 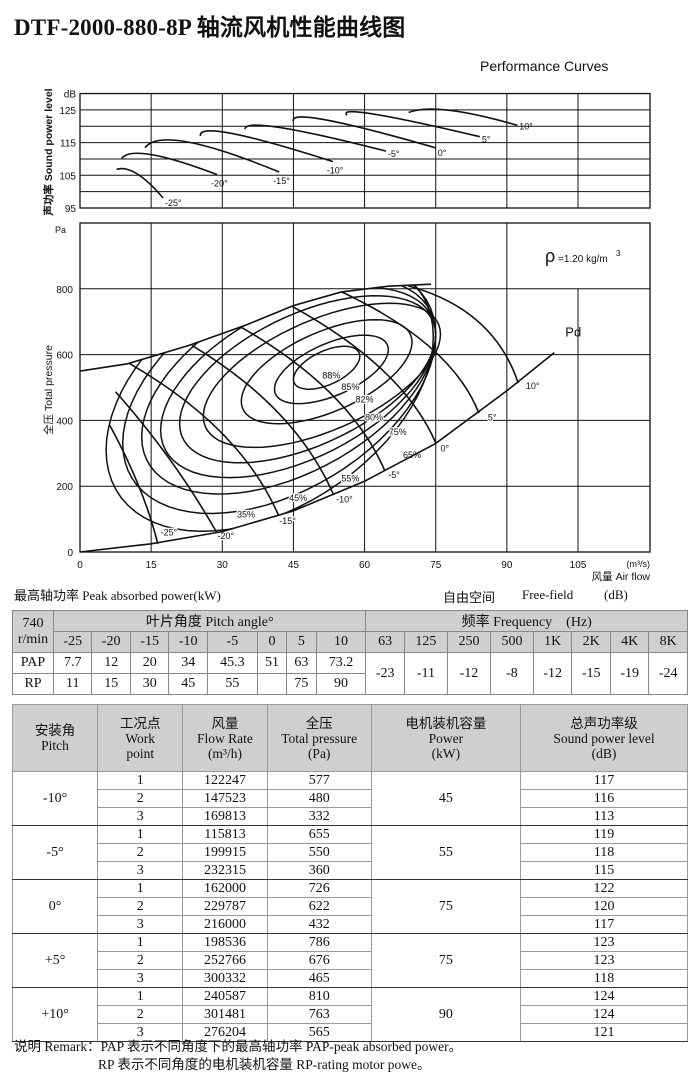 What do you see at coordinates (225, 780) in the screenshot?
I see `flow-rate-cell: 122247` at bounding box center [225, 780].